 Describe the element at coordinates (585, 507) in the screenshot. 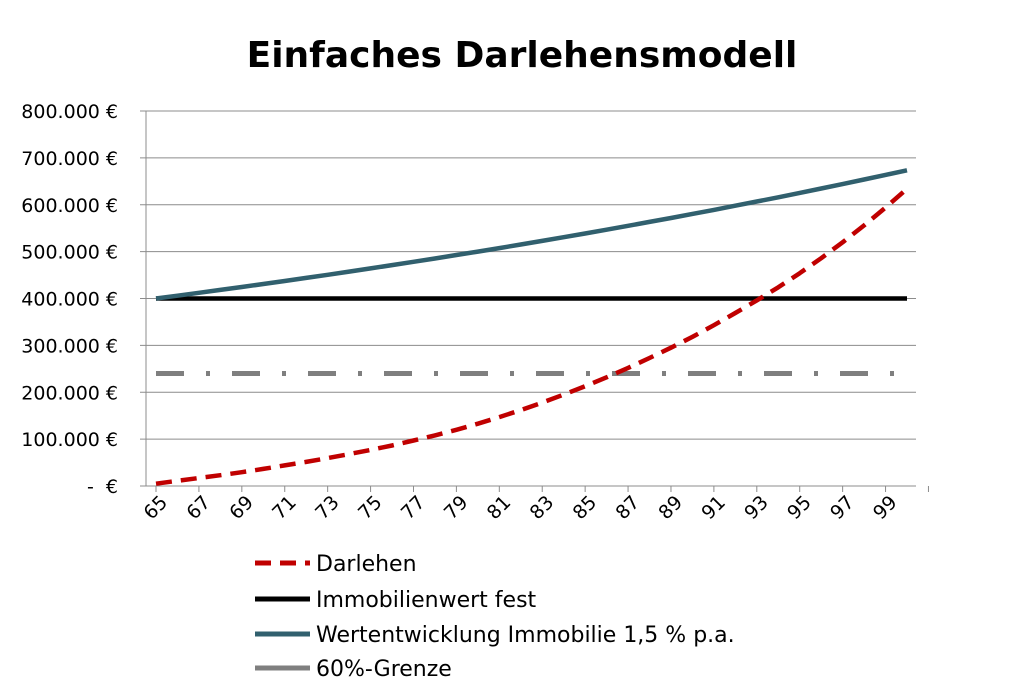

I see `x-tick-label: 85` at that location.